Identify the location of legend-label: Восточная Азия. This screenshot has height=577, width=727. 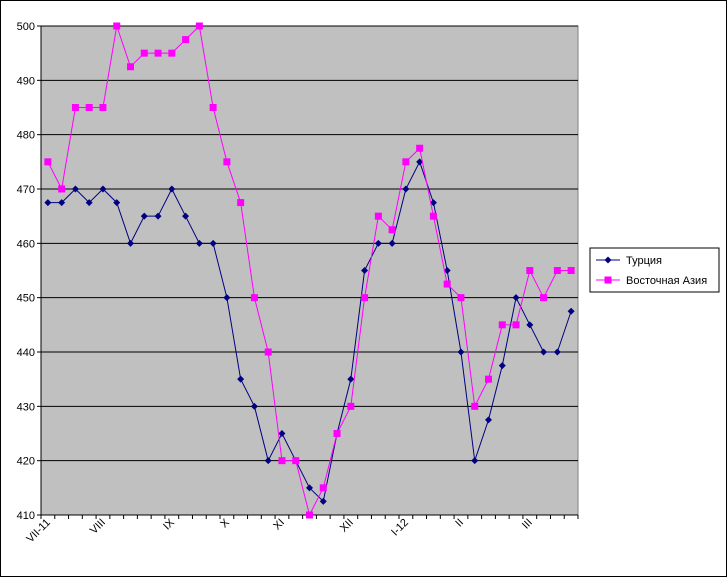
(666, 281).